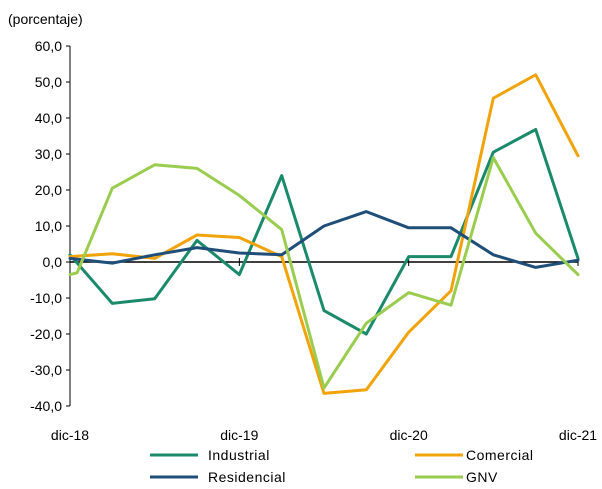  I want to click on x-tick-label: dic-19, so click(239, 435).